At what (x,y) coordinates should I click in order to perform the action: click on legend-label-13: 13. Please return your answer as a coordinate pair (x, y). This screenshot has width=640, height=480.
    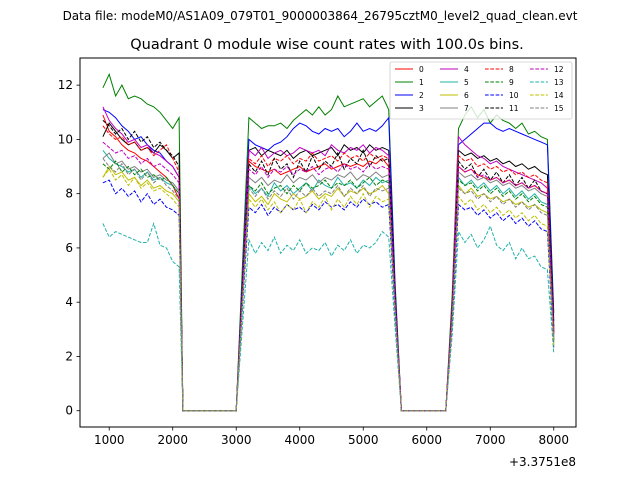
    Looking at the image, I should click on (559, 82).